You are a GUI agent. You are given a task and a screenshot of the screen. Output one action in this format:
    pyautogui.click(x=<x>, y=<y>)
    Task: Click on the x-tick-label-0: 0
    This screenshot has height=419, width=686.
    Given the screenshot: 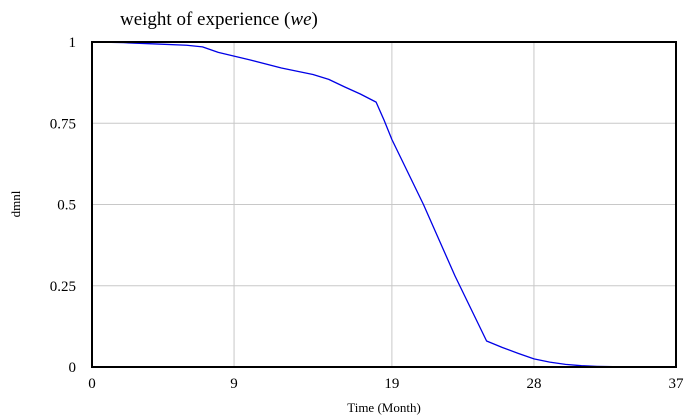 What is the action you would take?
    pyautogui.click(x=92, y=384)
    